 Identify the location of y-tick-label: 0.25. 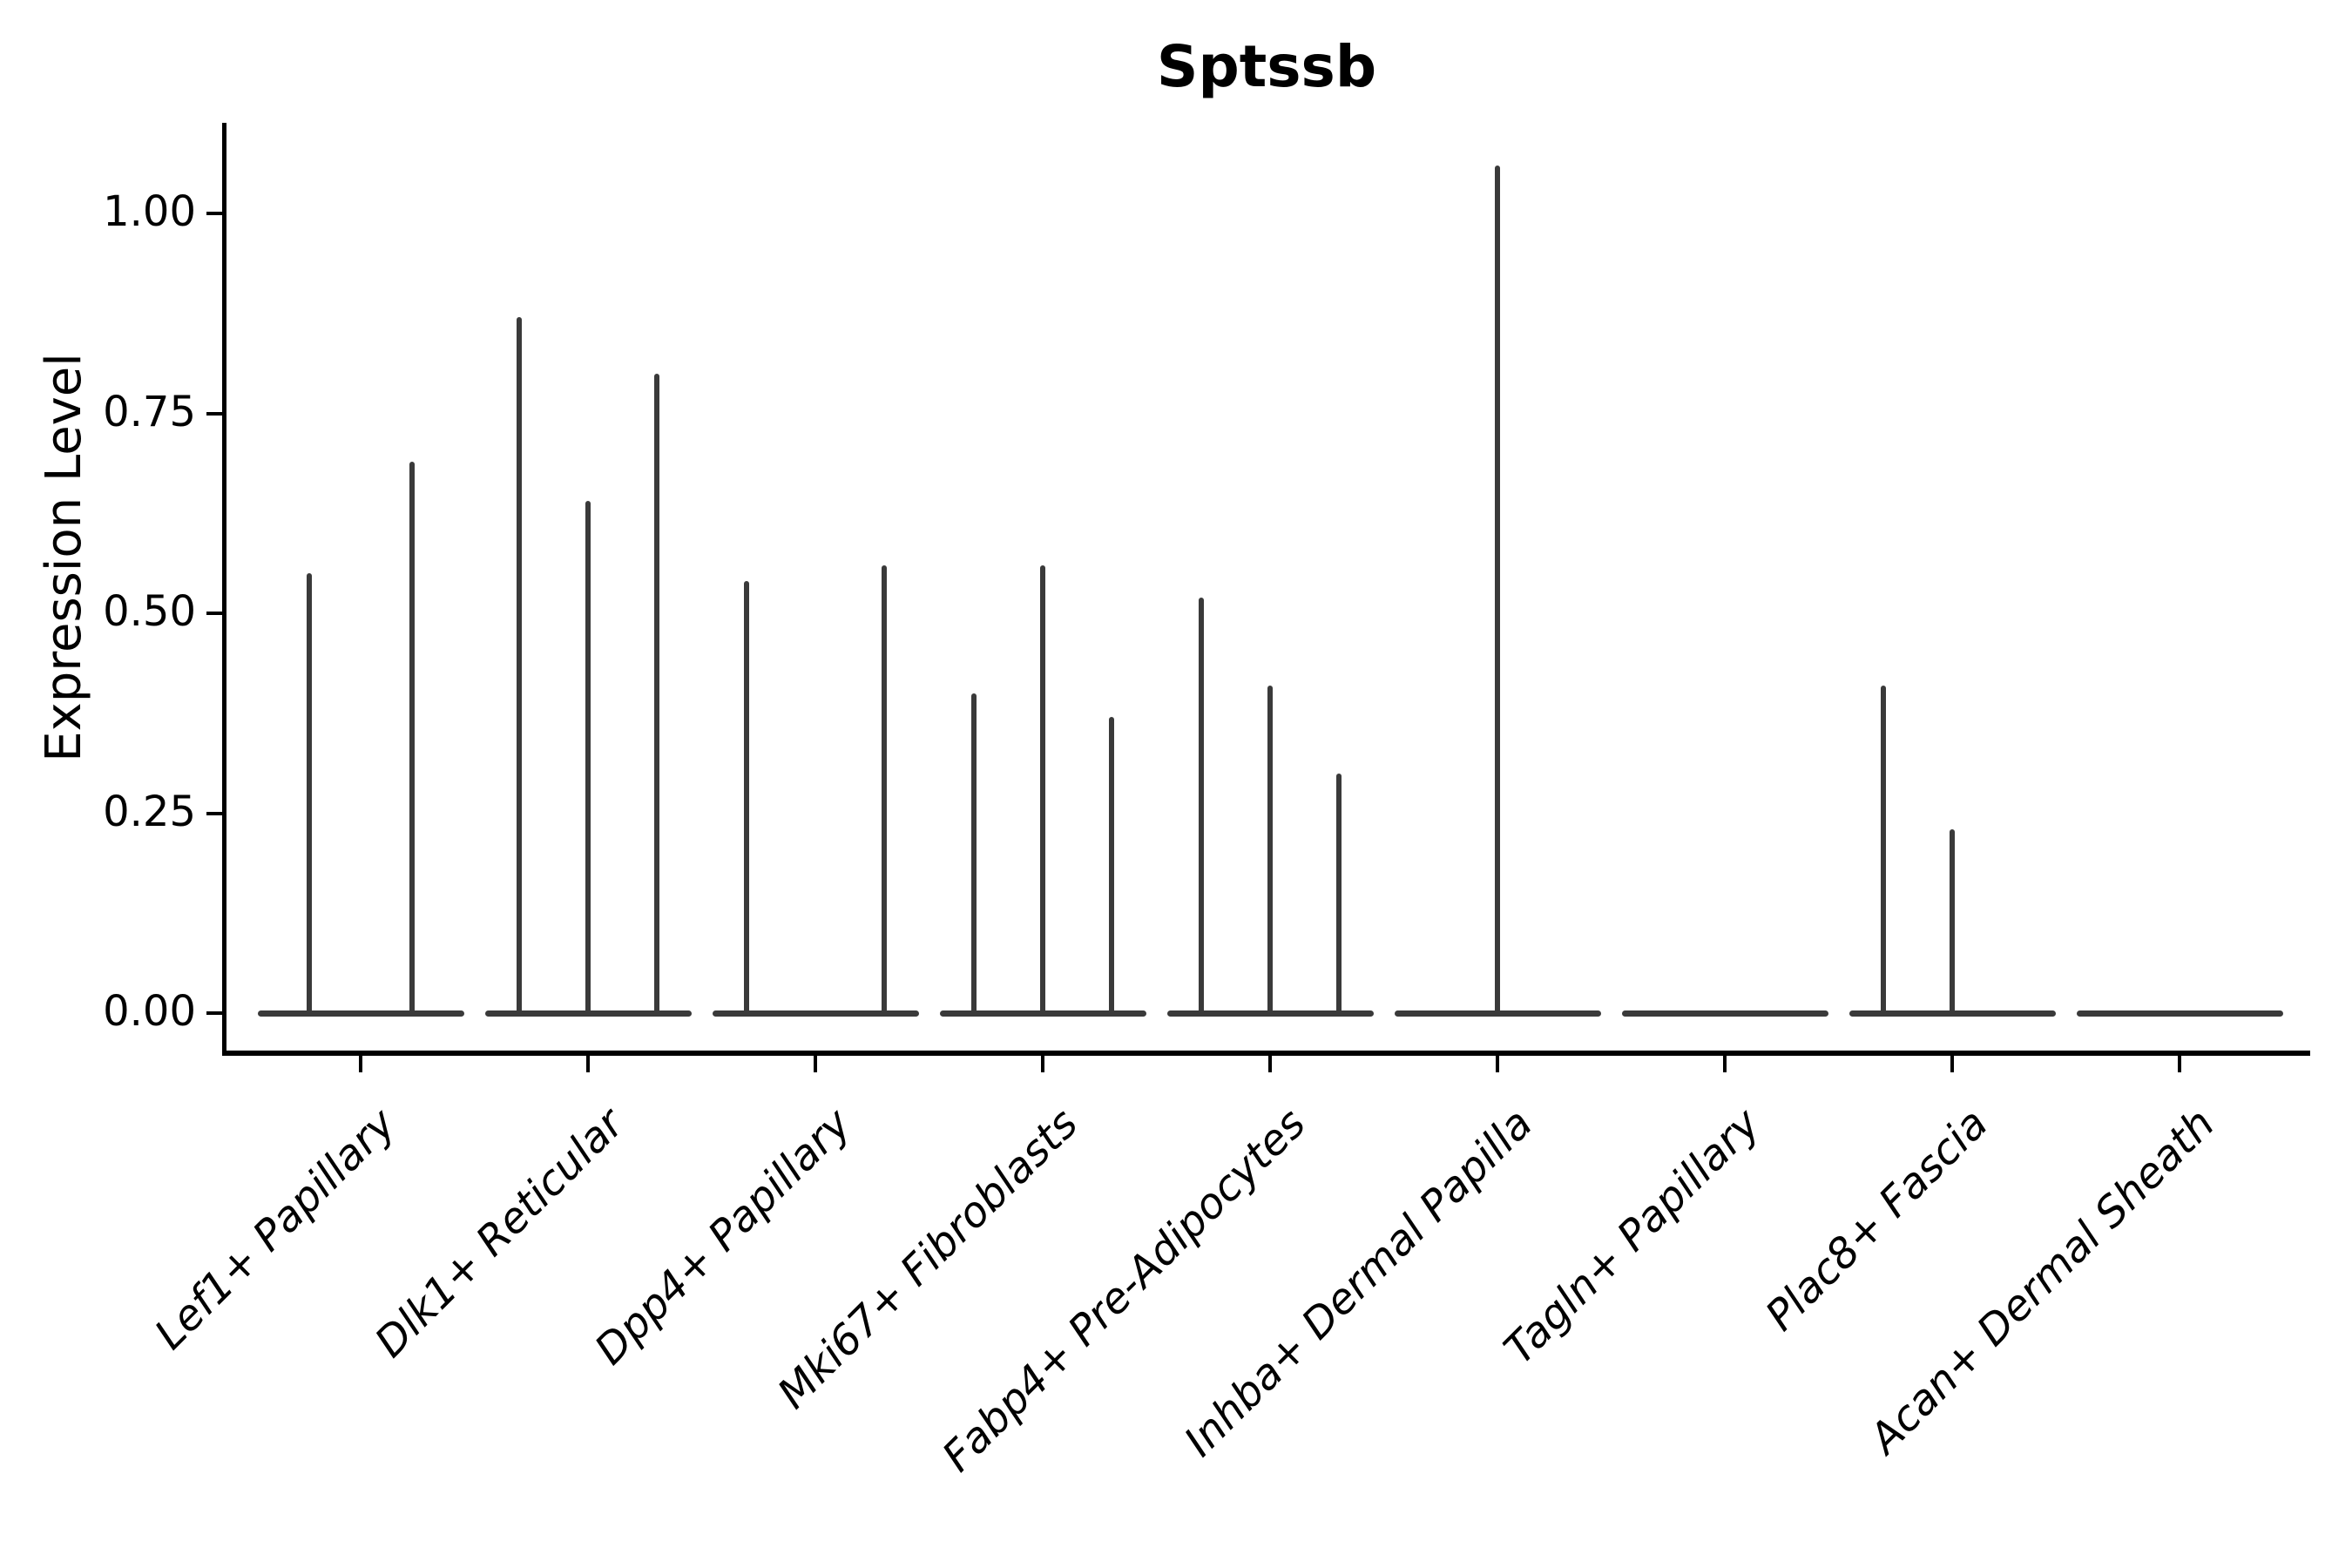
(150, 811).